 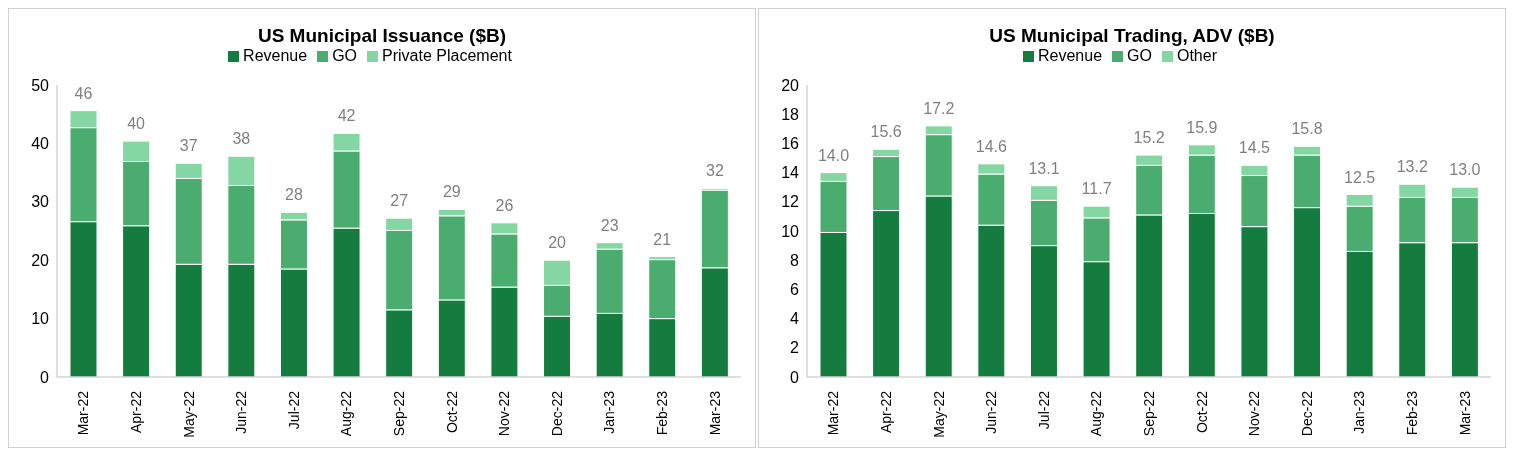 What do you see at coordinates (1307, 129) in the screenshot?
I see `total-label: 15.8` at bounding box center [1307, 129].